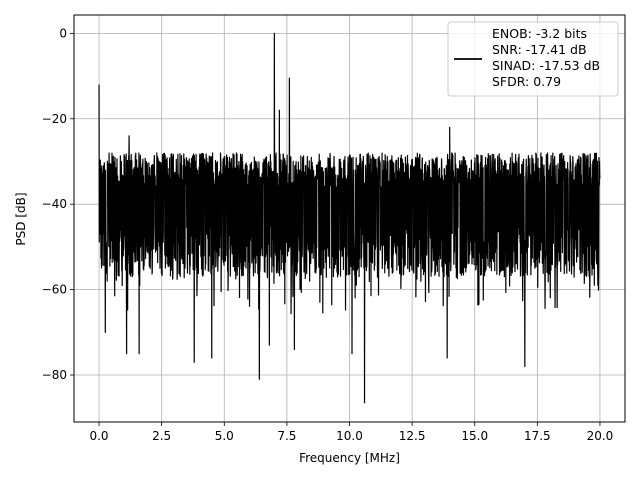  I want to click on y-tick-label: 0, so click(63, 33).